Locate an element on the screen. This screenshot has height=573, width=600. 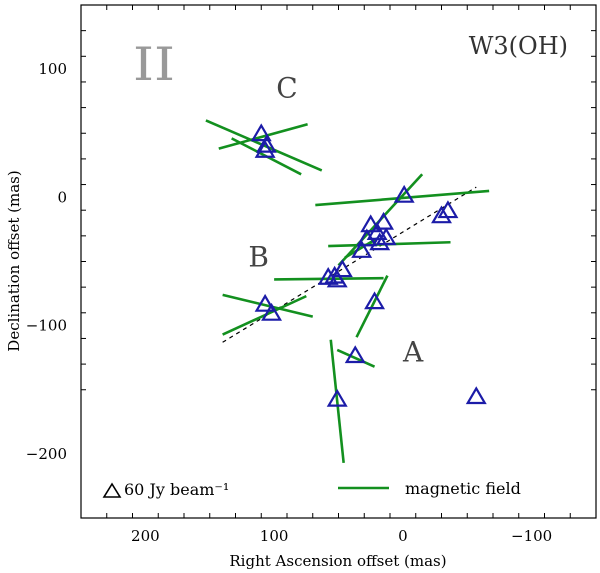
legend-triangle-icon is located at coordinates (112, 490).